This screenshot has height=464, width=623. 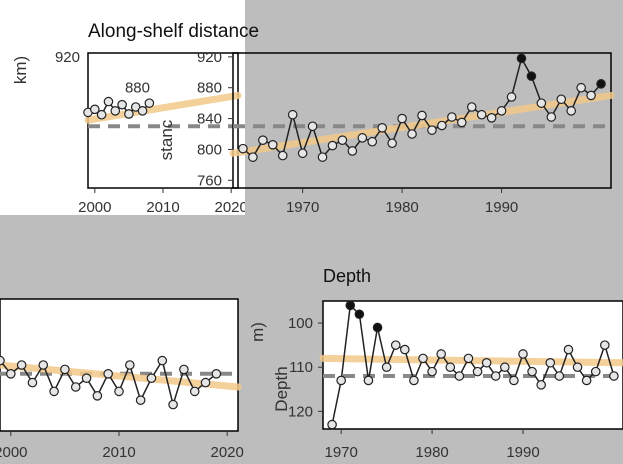 I want to click on x-tick-label: 2000, so click(x=94, y=207).